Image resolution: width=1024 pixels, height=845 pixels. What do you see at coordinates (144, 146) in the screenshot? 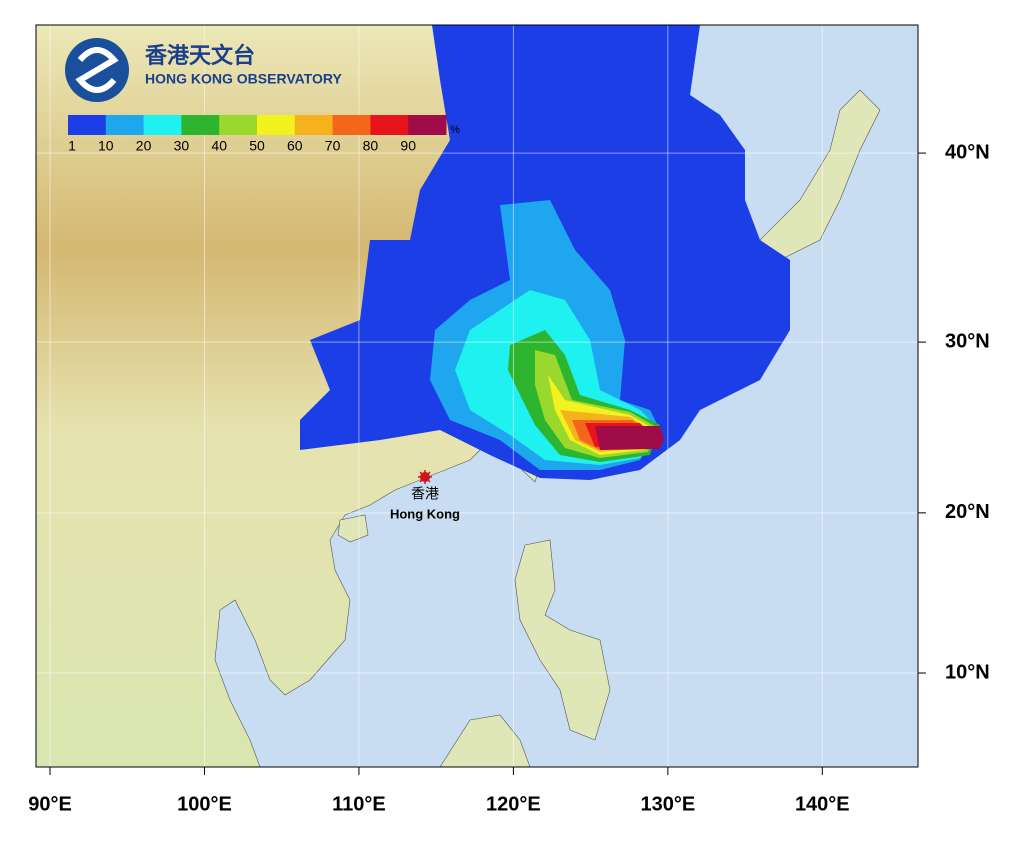
I see `colorbar-label: 20` at bounding box center [144, 146].